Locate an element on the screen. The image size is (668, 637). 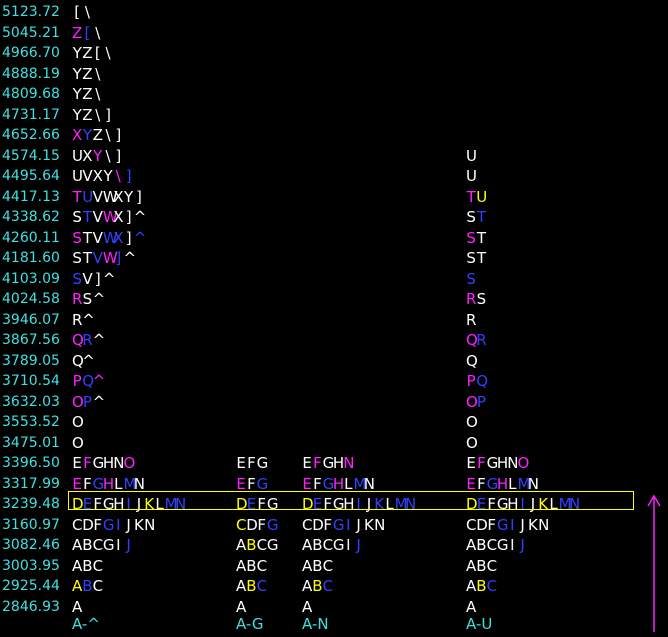
tpo-letters-c2: EFG is located at coordinates (252, 484).